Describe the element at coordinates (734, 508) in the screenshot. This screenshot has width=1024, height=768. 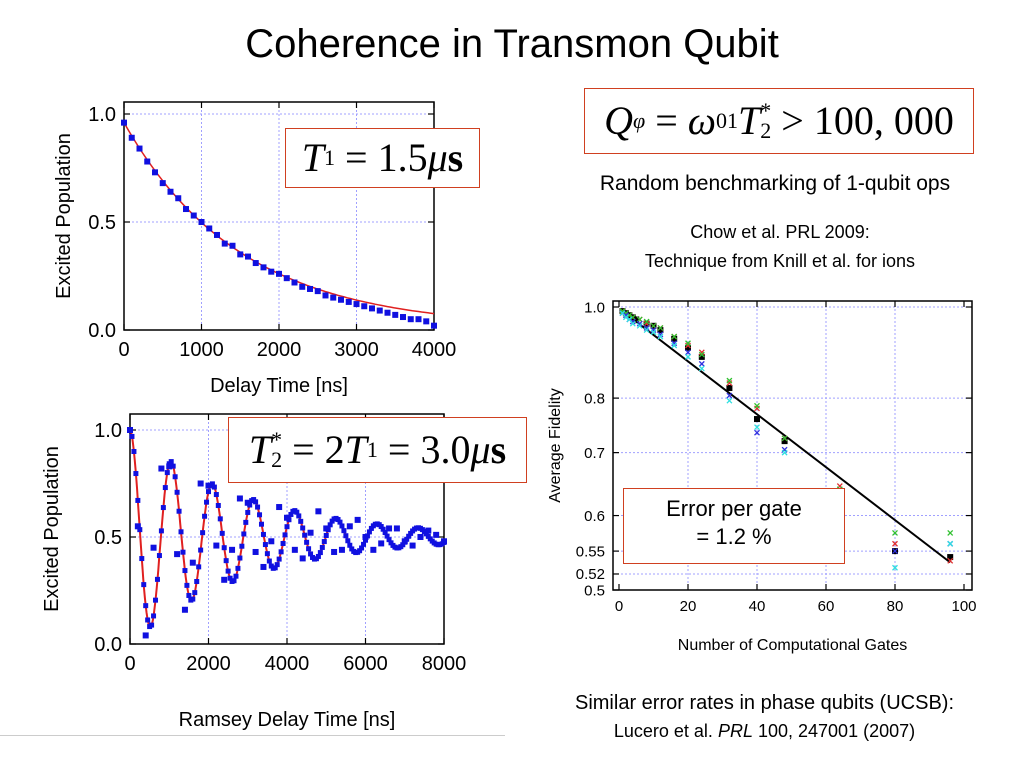
I see `error-label-line-1: Error per gate` at that location.